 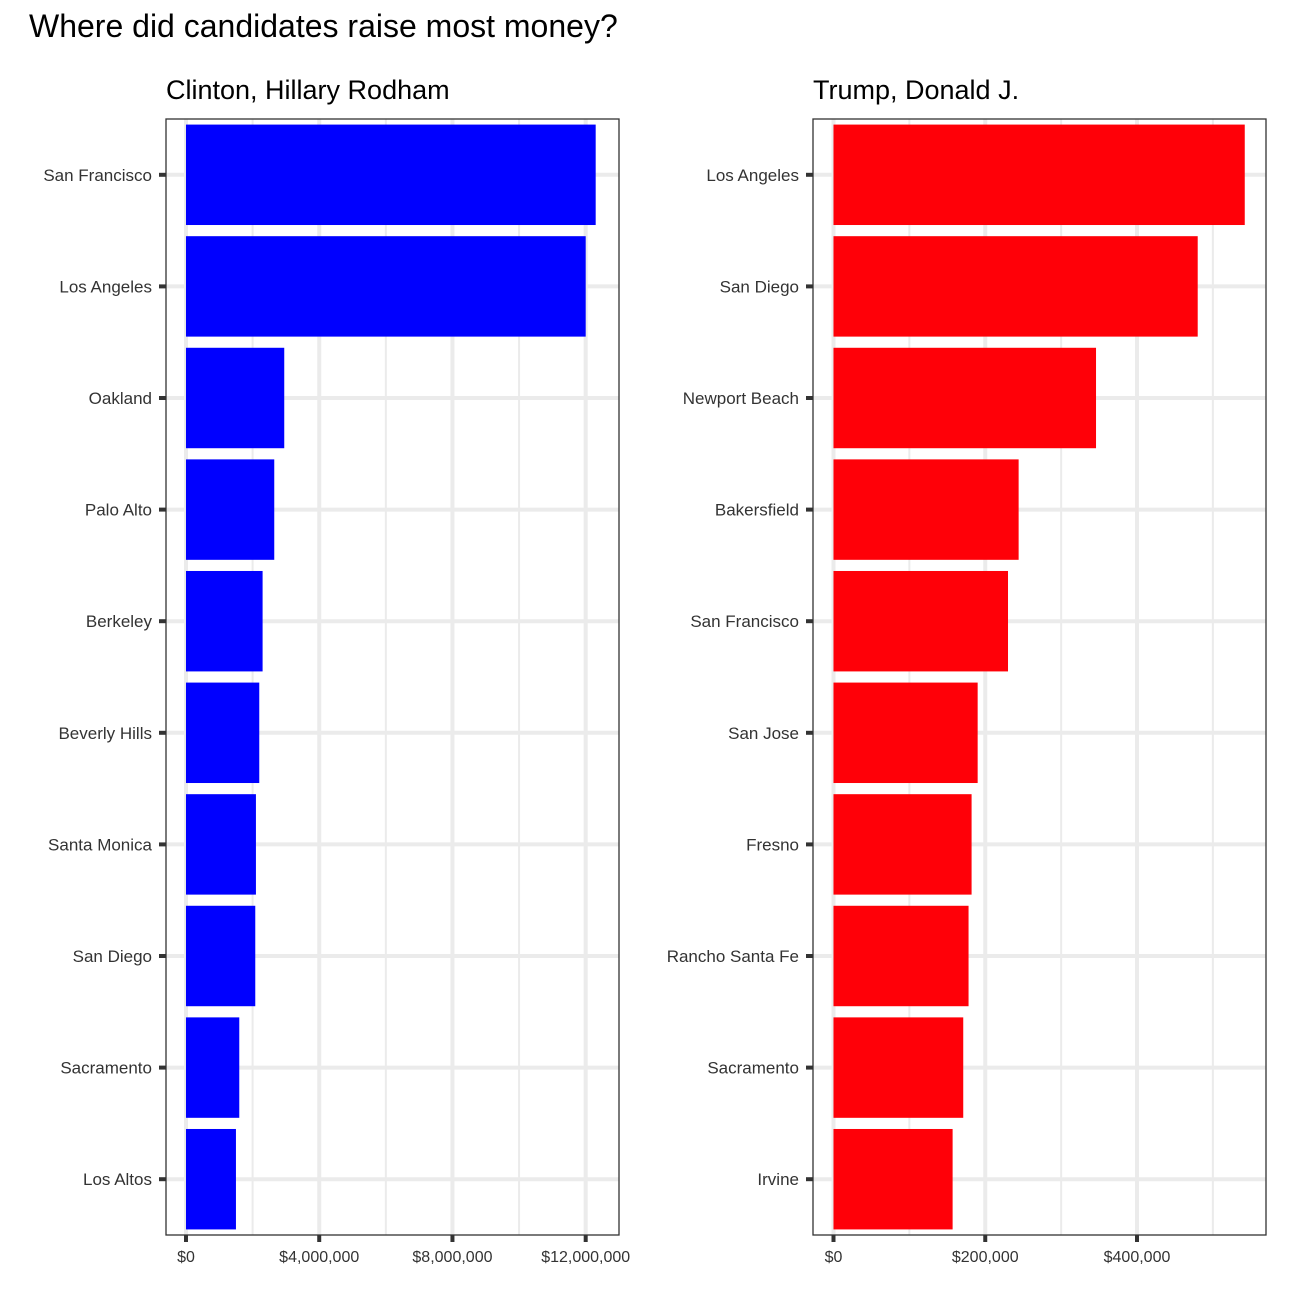 I want to click on panel-title: Trump, Donald J., so click(x=916, y=90).